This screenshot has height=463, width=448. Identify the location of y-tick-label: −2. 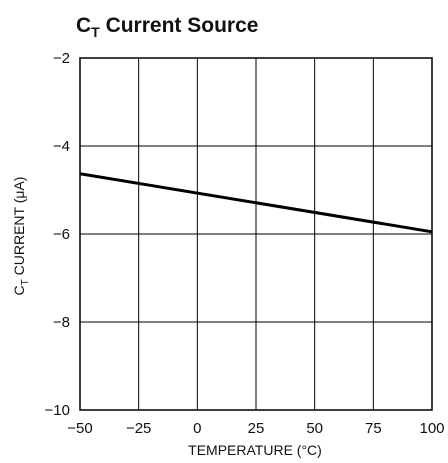
(61, 58).